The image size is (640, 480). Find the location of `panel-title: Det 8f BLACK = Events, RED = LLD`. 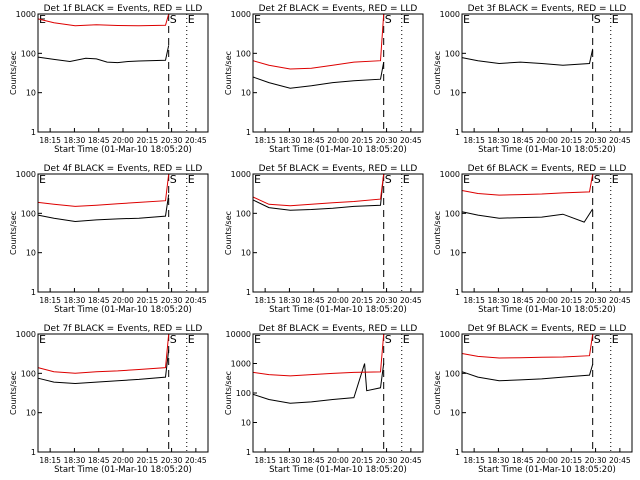

panel-title: Det 8f BLACK = Events, RED = LLD is located at coordinates (338, 329).